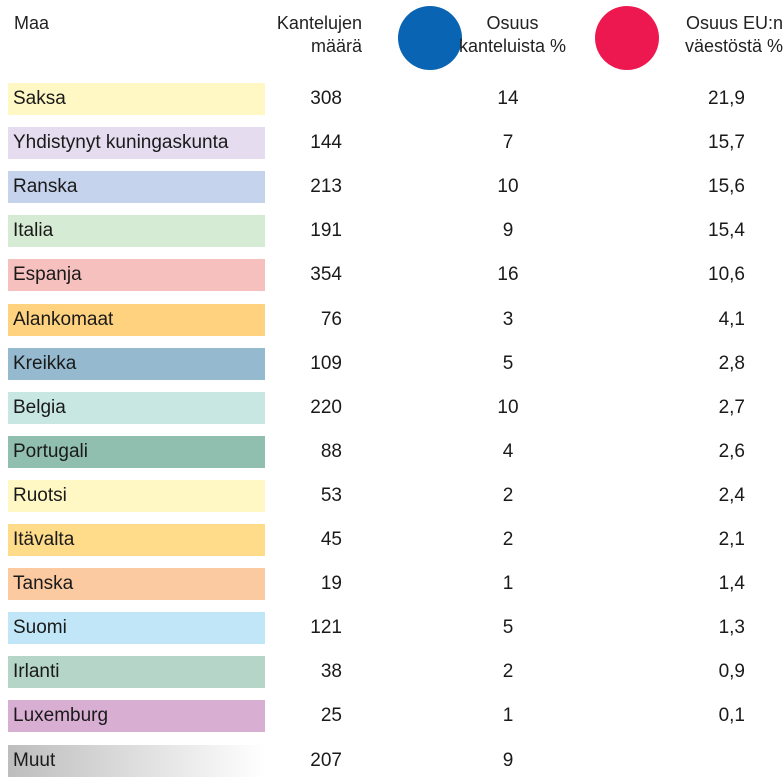  I want to click on complaint-count: 109, so click(326, 363).